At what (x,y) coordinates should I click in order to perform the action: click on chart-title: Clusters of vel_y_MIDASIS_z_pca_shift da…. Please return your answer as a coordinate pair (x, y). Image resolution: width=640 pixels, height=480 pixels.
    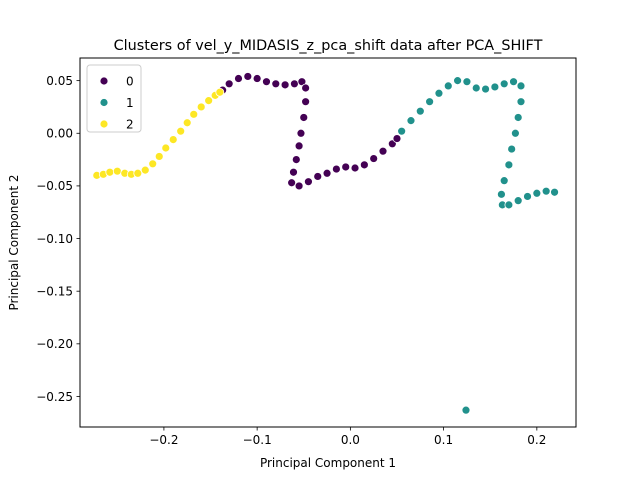
    Looking at the image, I should click on (328, 46).